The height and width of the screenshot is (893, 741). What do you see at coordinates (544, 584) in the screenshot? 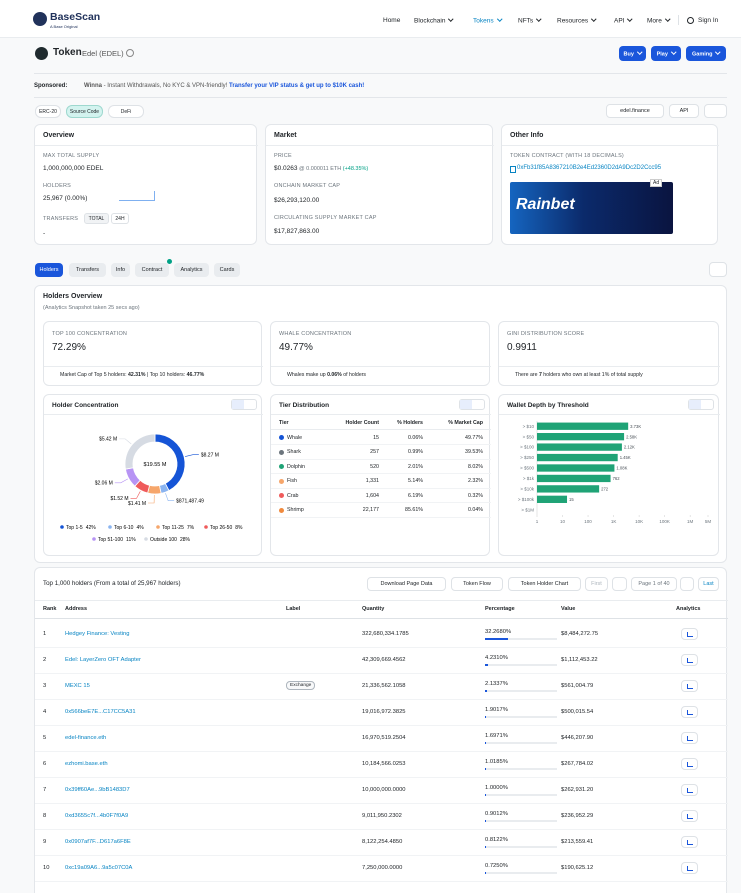
I see `table-button: Token Holder Chart` at bounding box center [544, 584].